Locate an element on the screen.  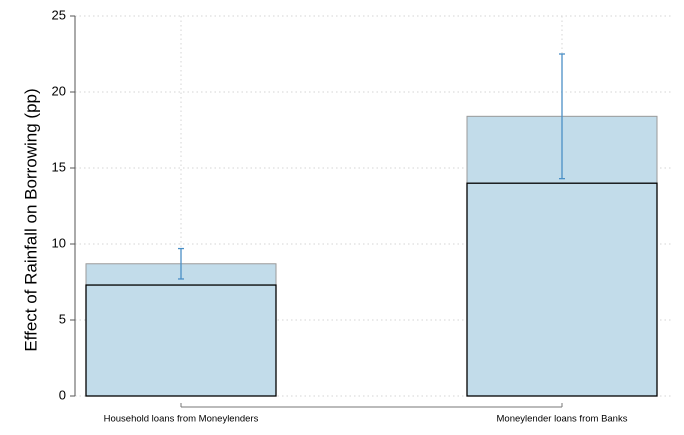
x-tick-label: Moneylender loans from Banks is located at coordinates (562, 419).